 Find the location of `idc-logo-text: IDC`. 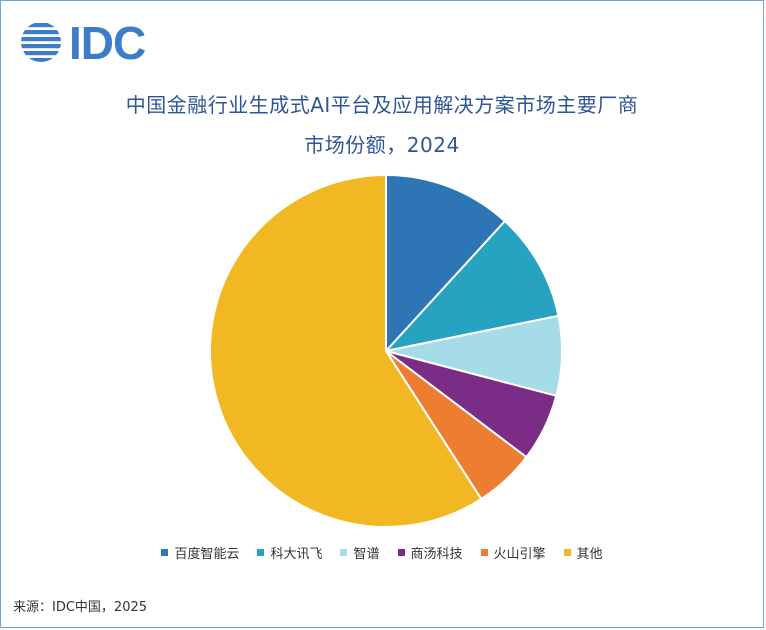

idc-logo-text: IDC is located at coordinates (107, 42).